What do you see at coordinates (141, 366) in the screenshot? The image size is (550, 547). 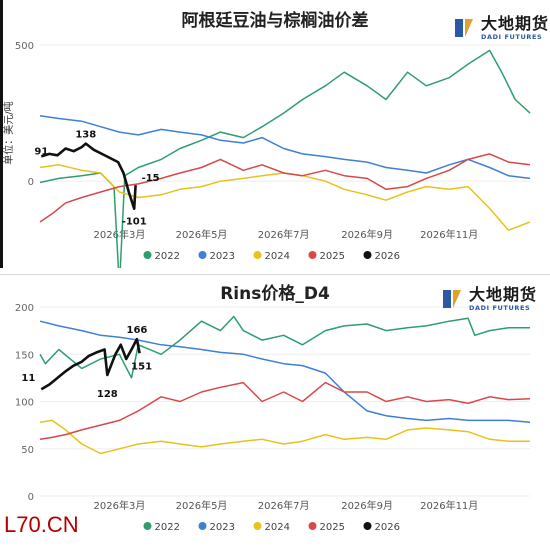 I see `data-annotation: 151` at bounding box center [141, 366].